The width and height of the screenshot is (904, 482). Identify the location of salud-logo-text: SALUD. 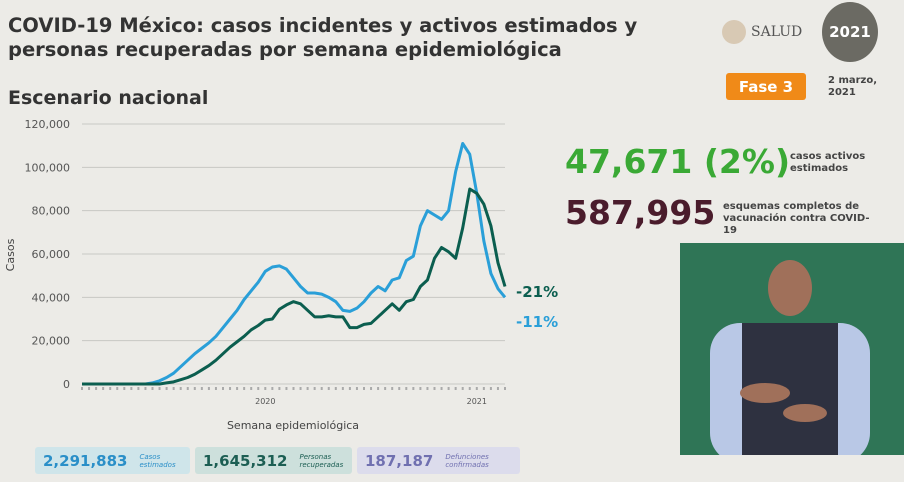
(777, 32).